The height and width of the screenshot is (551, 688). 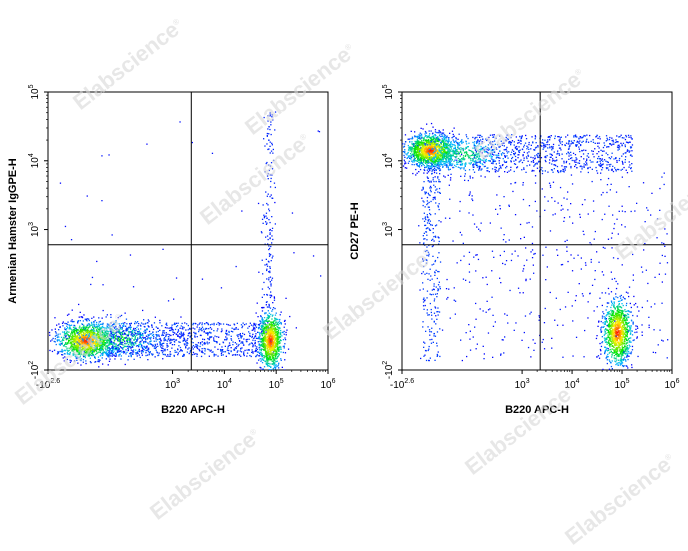 I want to click on y-tick-label: 105, so click(x=34, y=91).